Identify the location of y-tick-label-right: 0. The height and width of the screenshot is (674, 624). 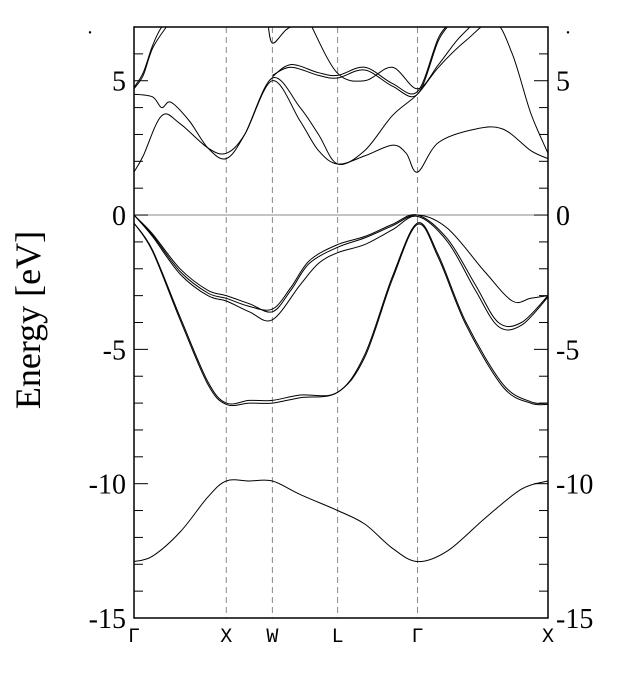
(563, 216).